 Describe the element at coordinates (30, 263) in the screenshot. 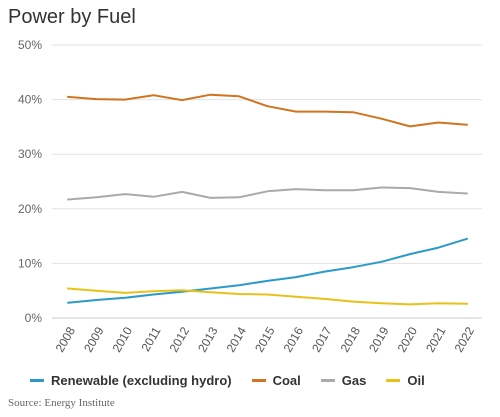

I see `y-tick-label: 10%` at that location.